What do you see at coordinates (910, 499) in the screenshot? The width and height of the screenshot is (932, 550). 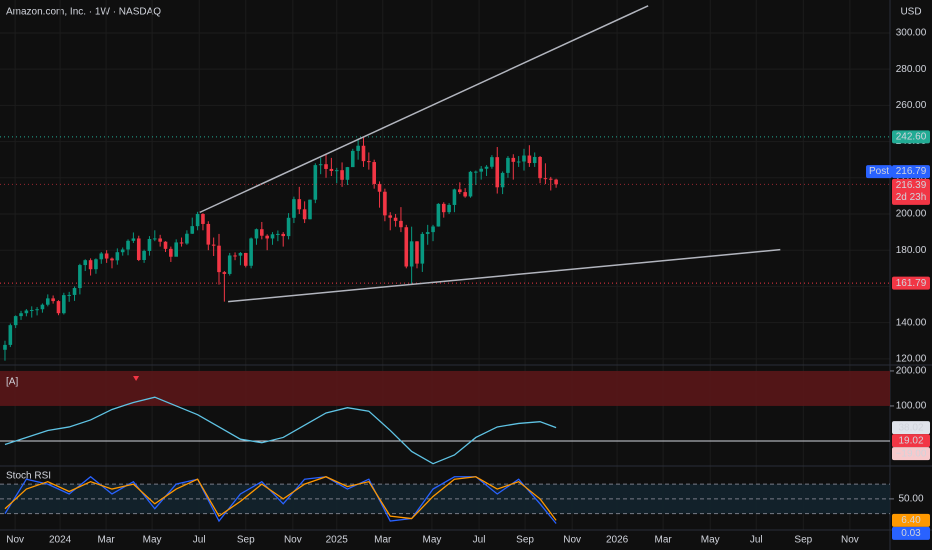 I see `panel-tick-label: 50.00` at bounding box center [910, 499].